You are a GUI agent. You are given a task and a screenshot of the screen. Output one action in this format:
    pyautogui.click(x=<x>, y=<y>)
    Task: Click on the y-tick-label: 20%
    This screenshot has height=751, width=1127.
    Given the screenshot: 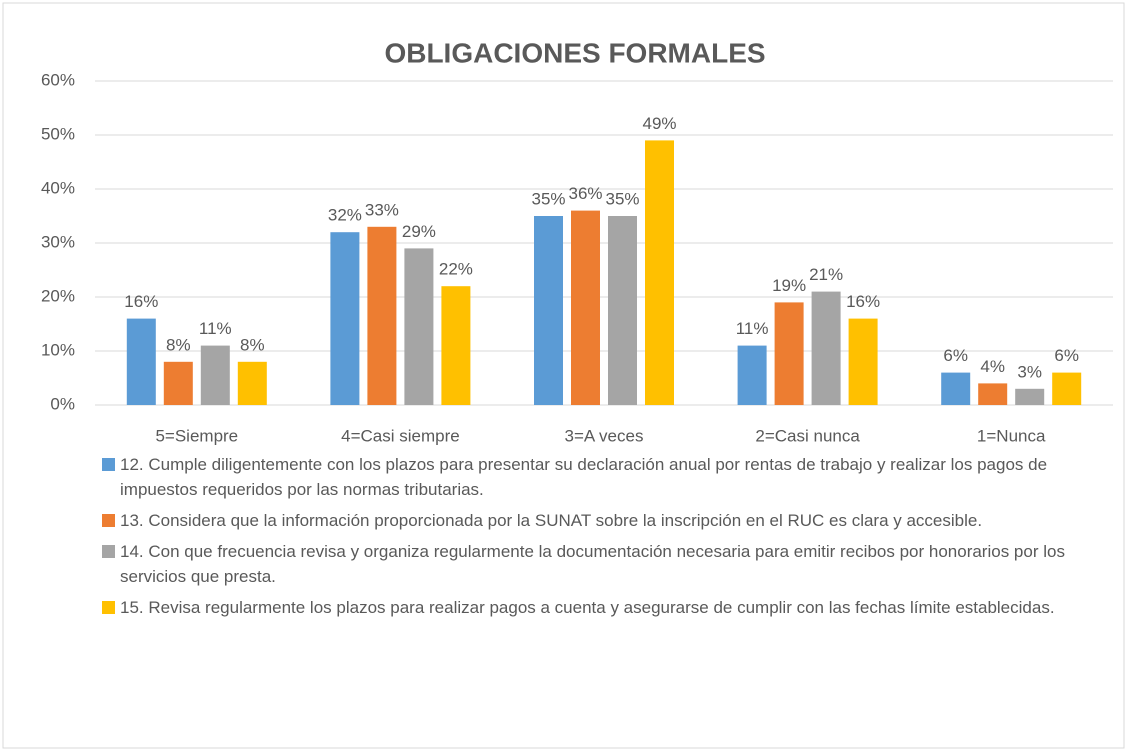 What is the action you would take?
    pyautogui.click(x=58, y=295)
    